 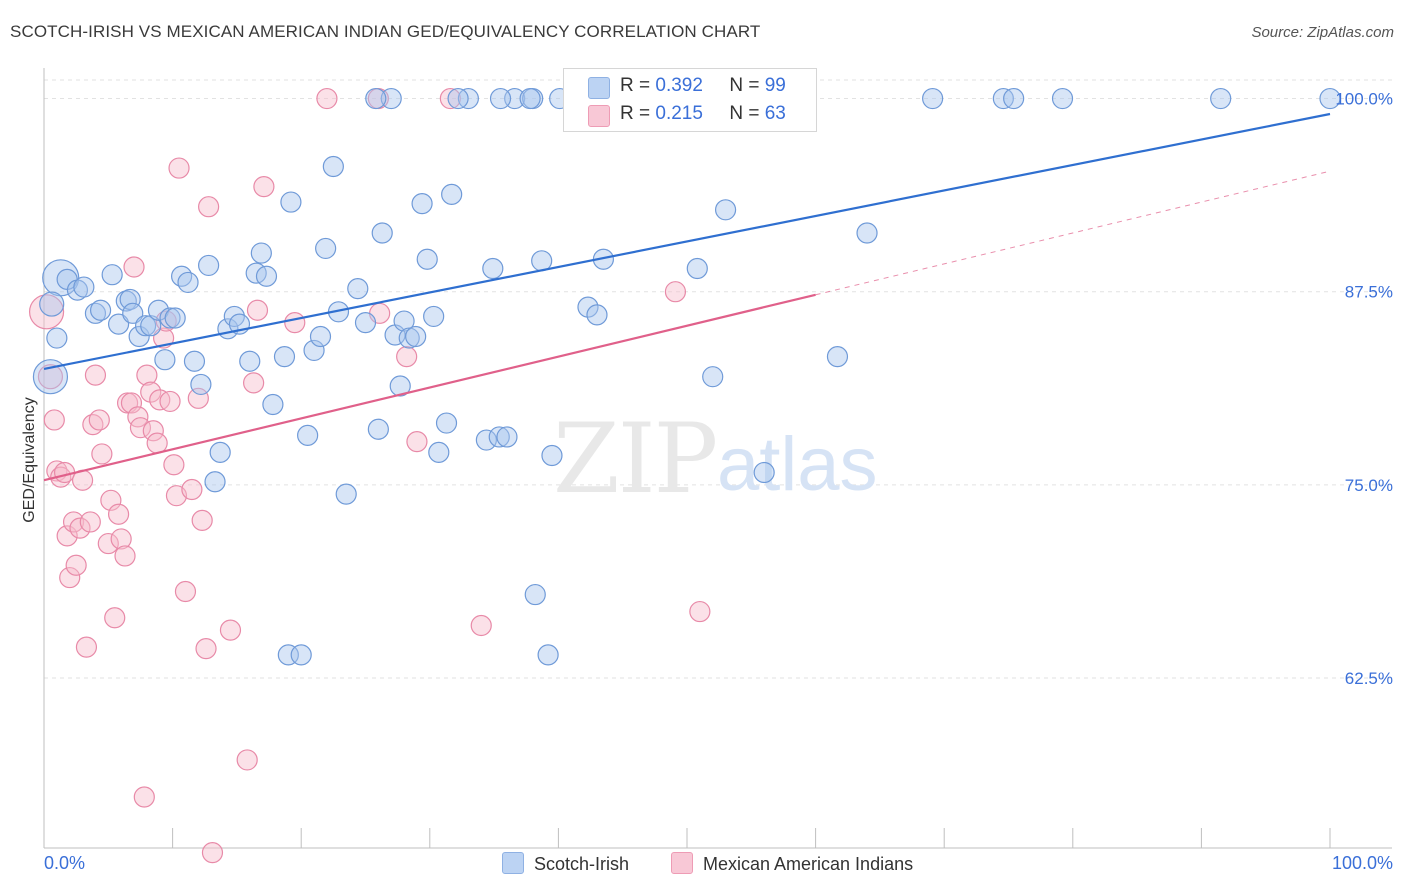 I want to click on legend-r-value-scotch-irish: 0.392, so click(x=679, y=85).